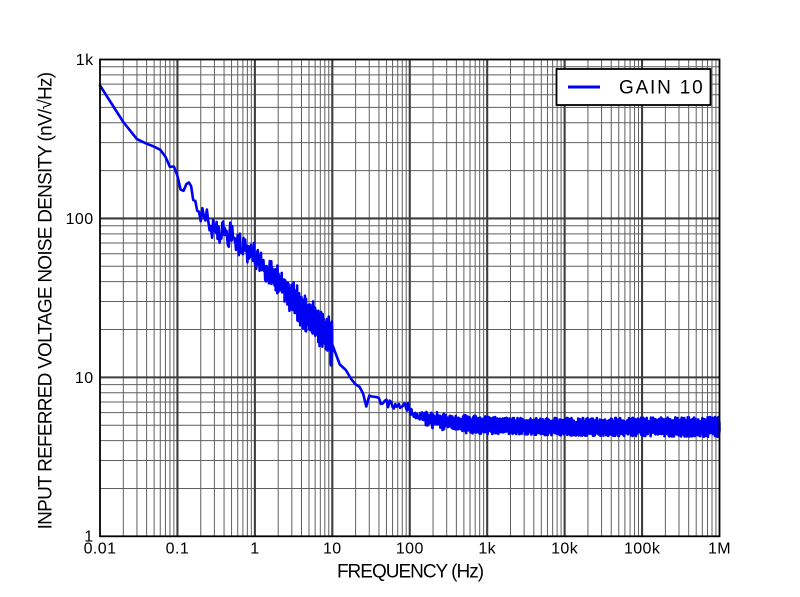  Describe the element at coordinates (642, 549) in the screenshot. I see `svg-text: 100k` at that location.